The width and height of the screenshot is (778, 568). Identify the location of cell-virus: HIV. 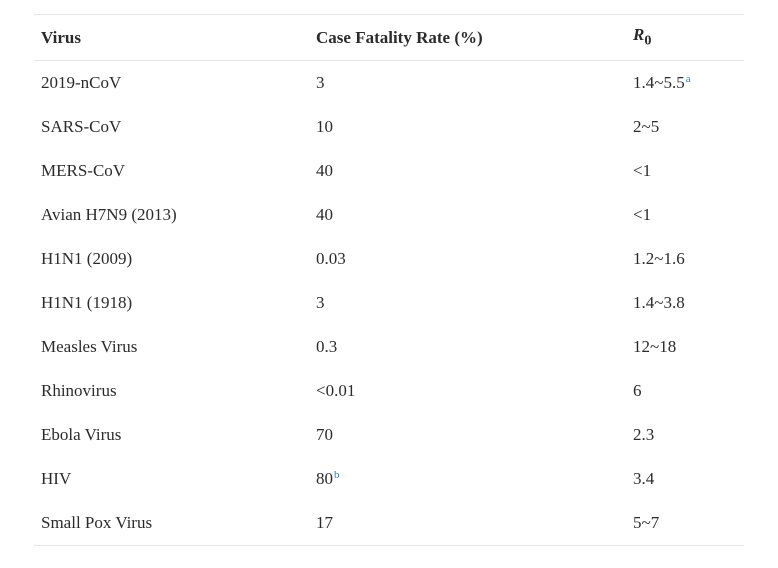
(56, 478).